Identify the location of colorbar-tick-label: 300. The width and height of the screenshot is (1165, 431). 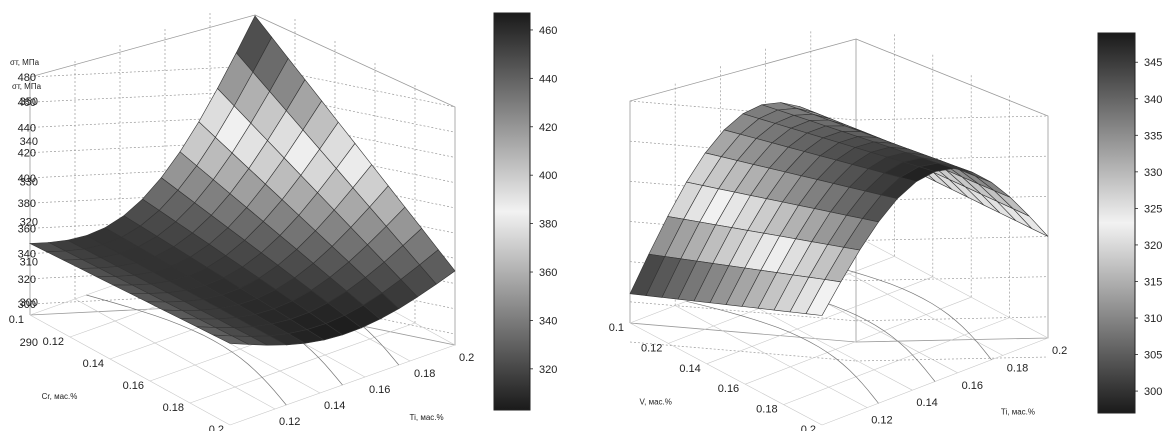
(1153, 392).